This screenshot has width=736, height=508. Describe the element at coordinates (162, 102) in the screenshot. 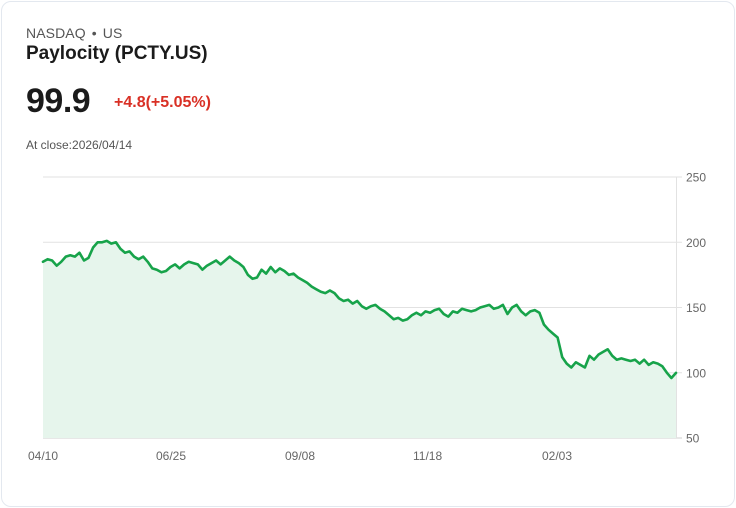

I see `price-change: +4.8(+5.05%)` at that location.